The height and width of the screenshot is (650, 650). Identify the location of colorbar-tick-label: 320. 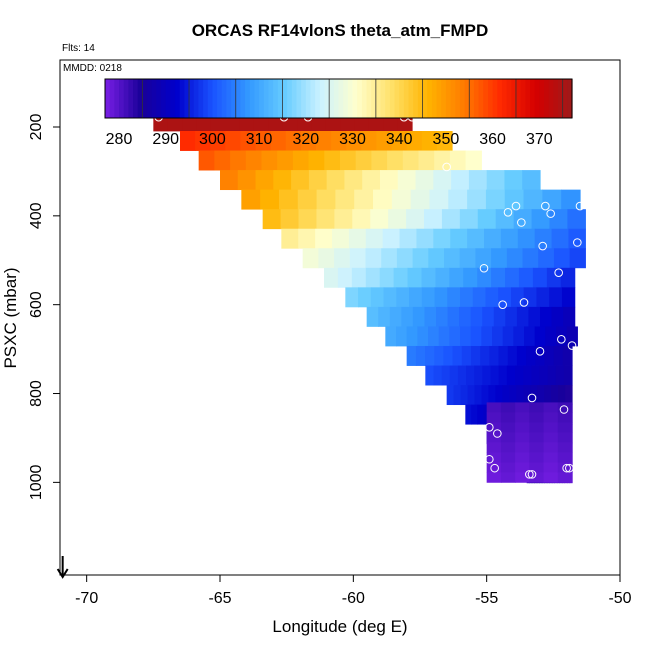
(305, 139).